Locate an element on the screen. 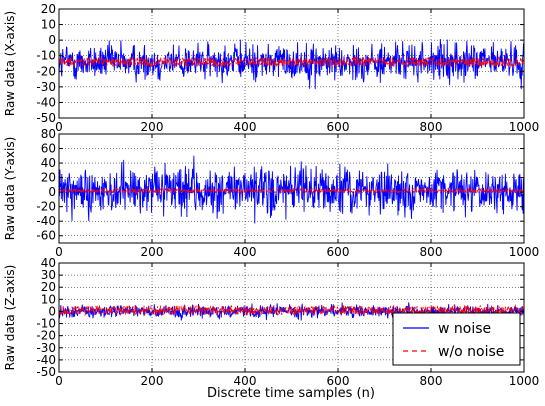 This screenshot has width=545, height=406. legend-box is located at coordinates (456, 339).